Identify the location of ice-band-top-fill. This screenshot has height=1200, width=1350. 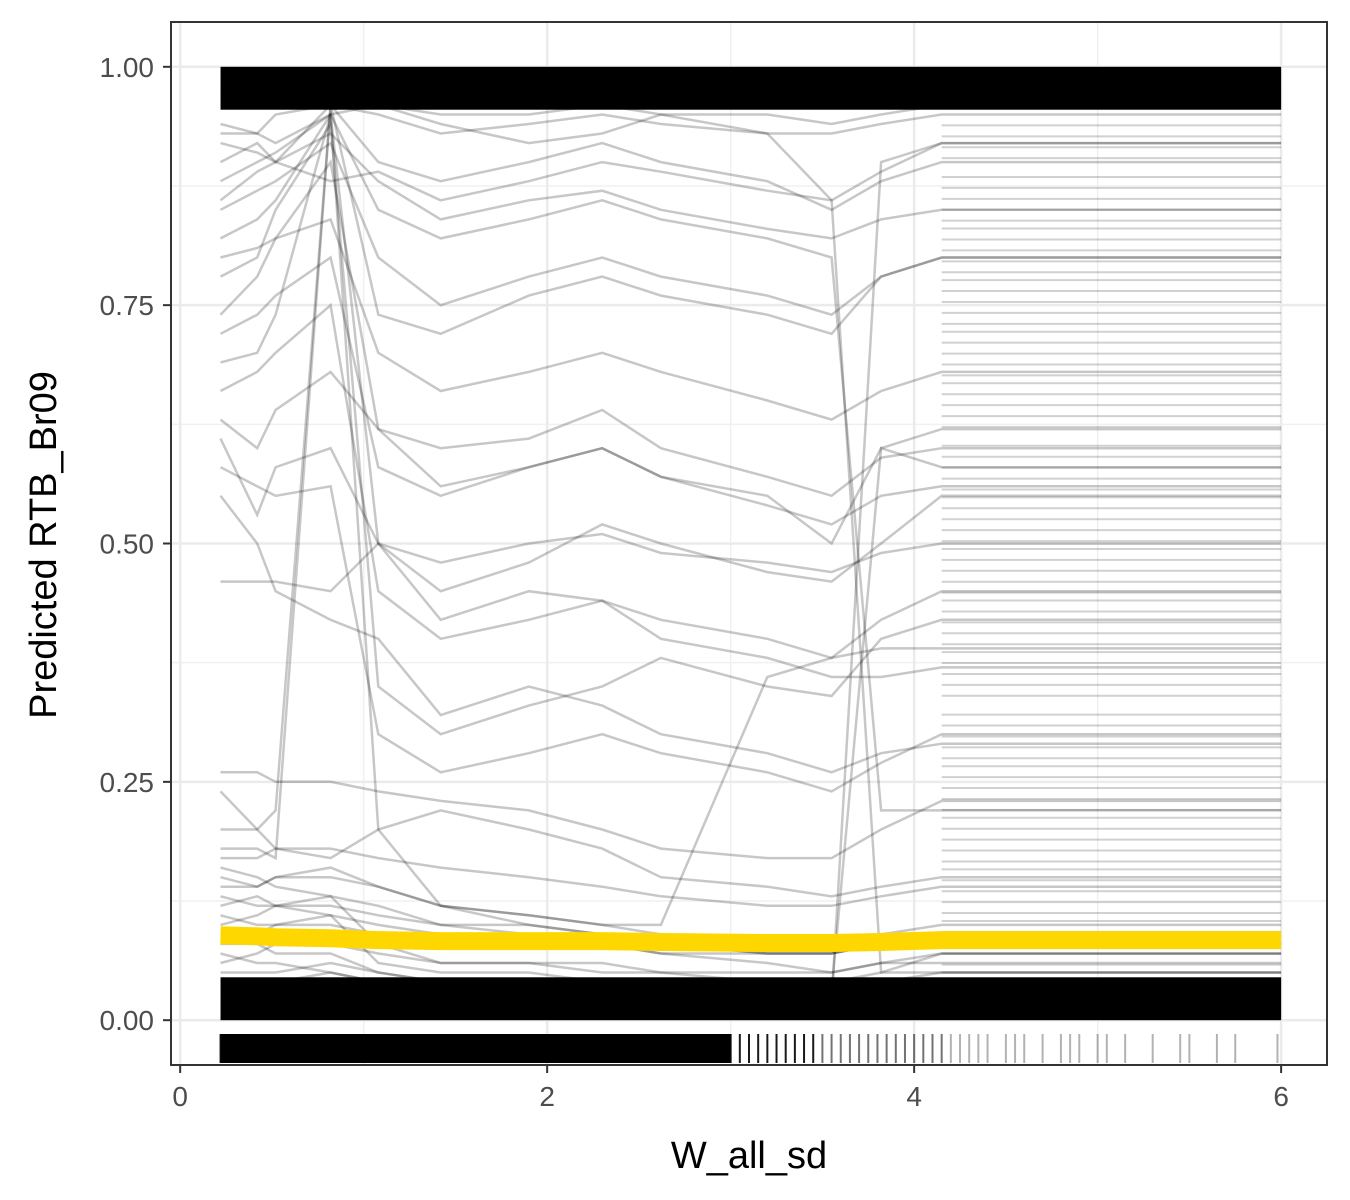
(751, 88).